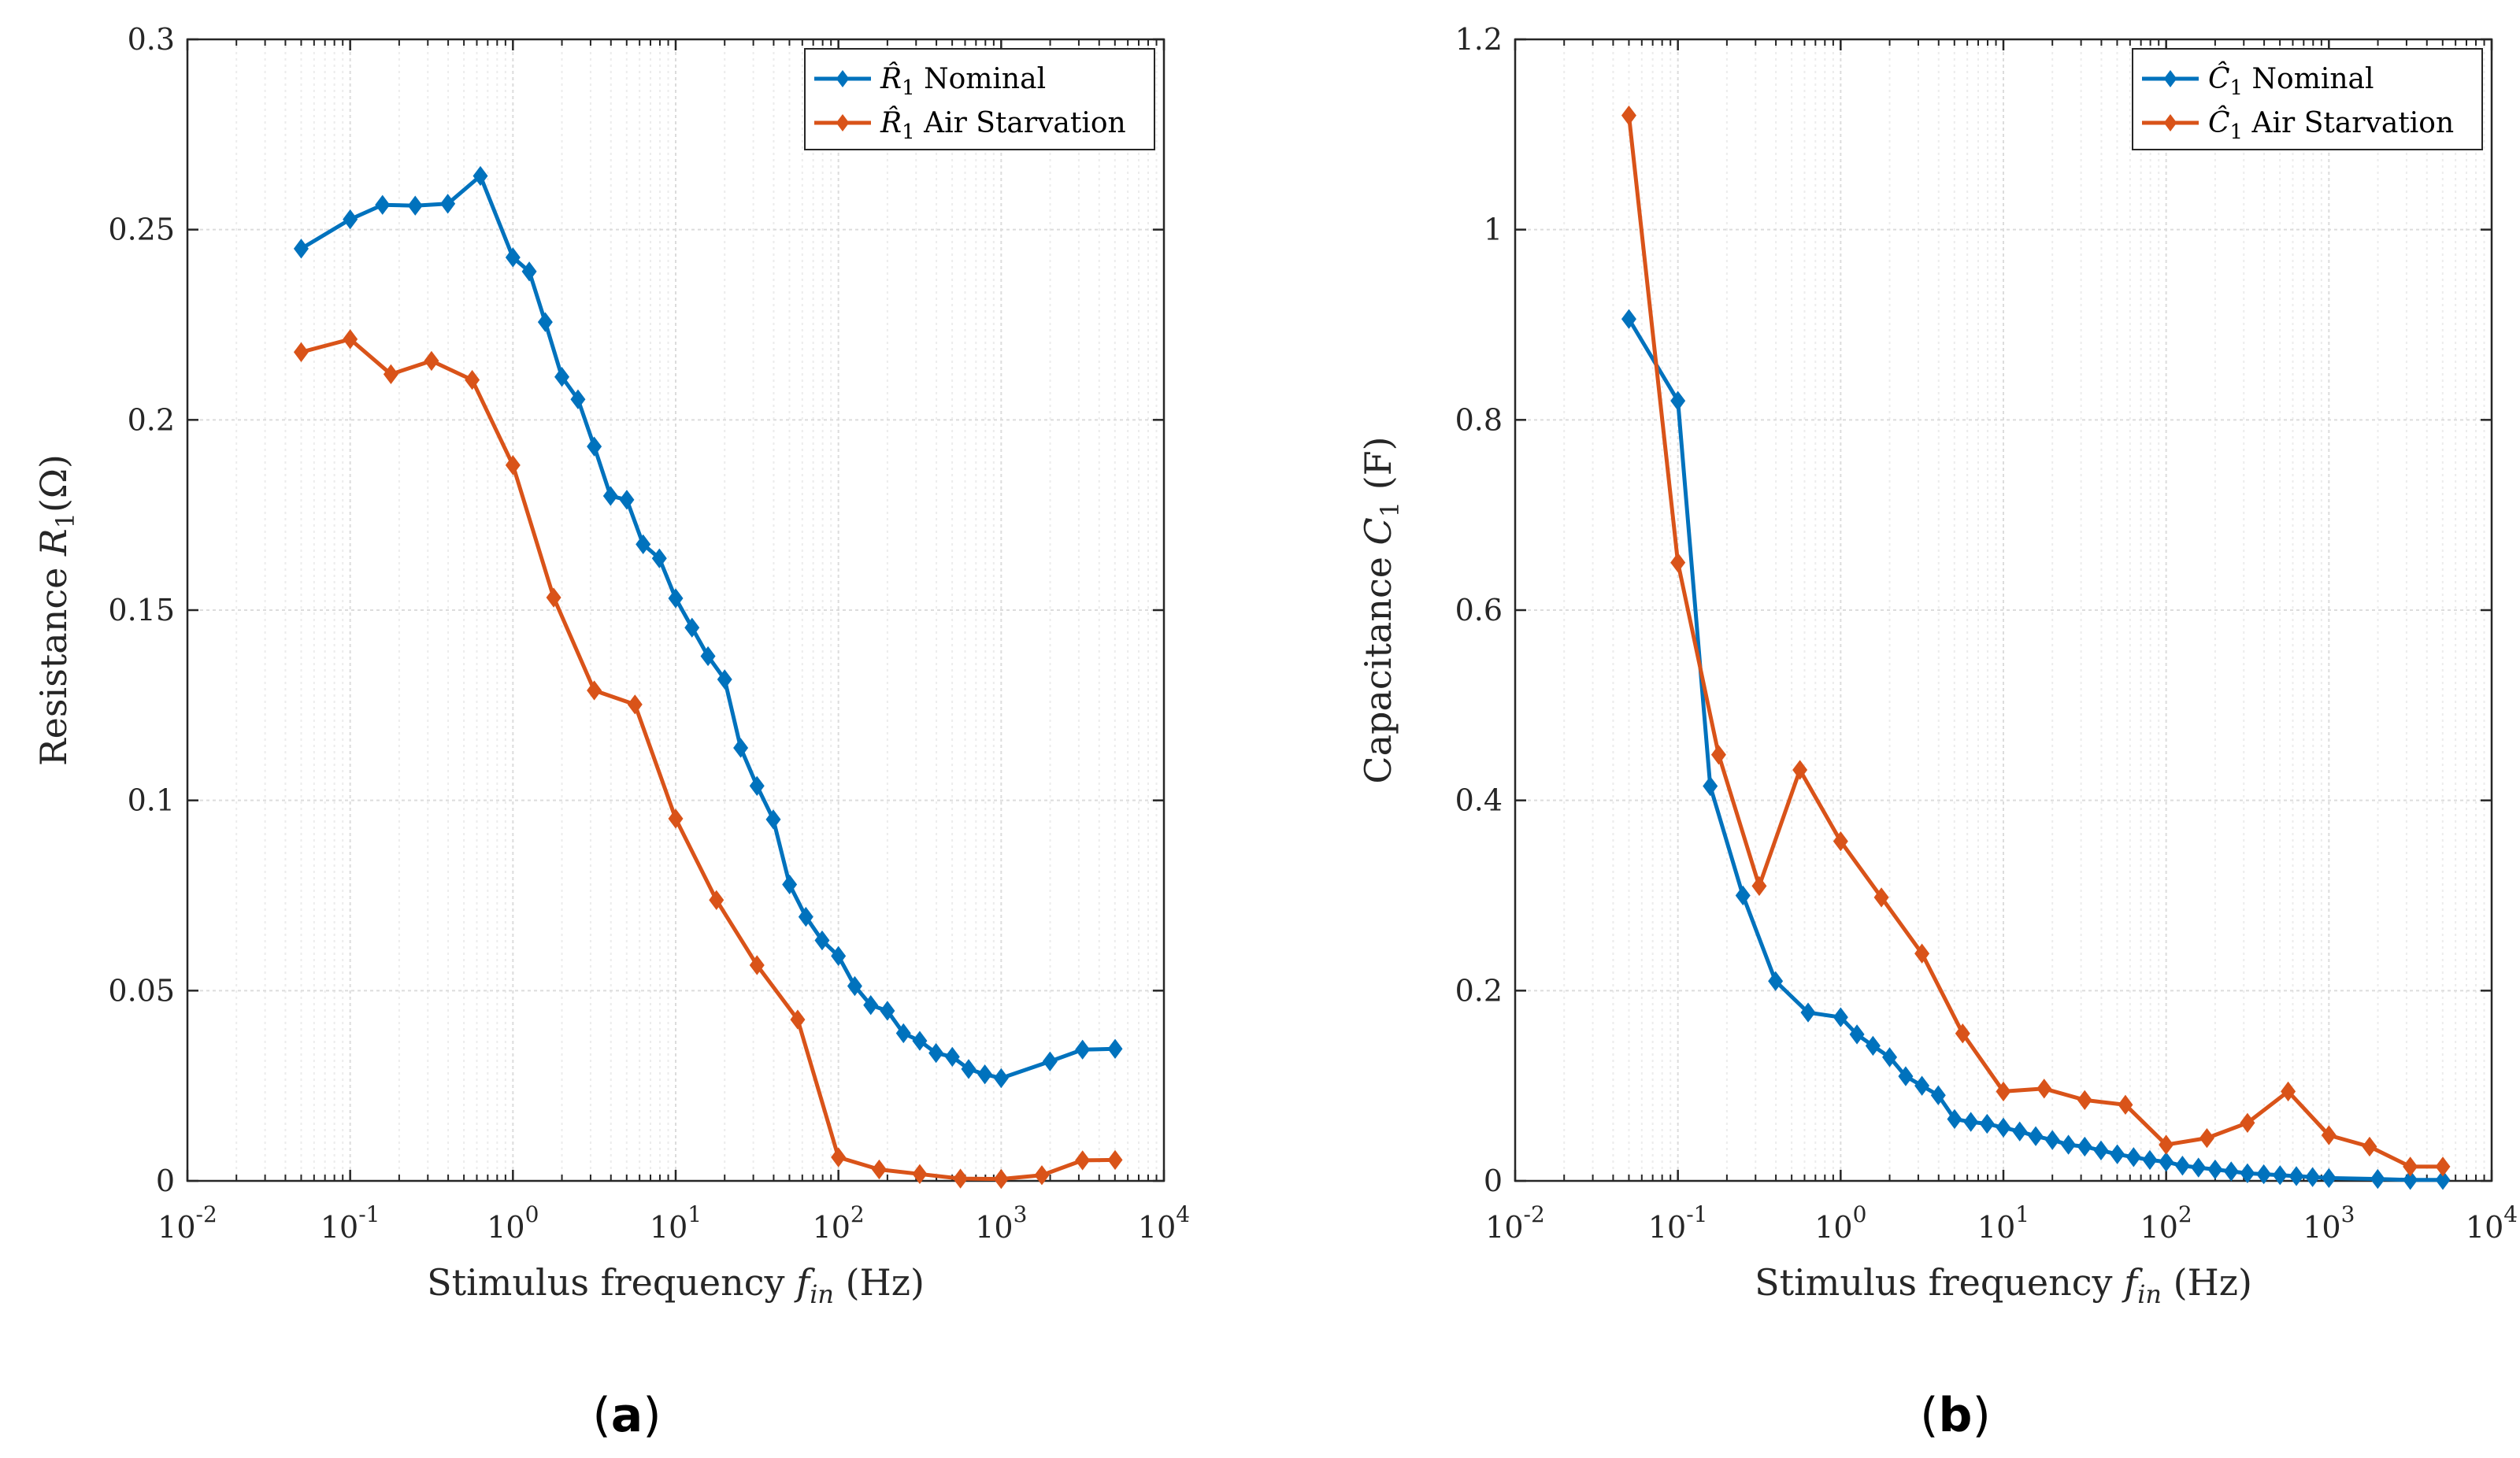  I want to click on y-tick-label: 0.1, so click(151, 800).